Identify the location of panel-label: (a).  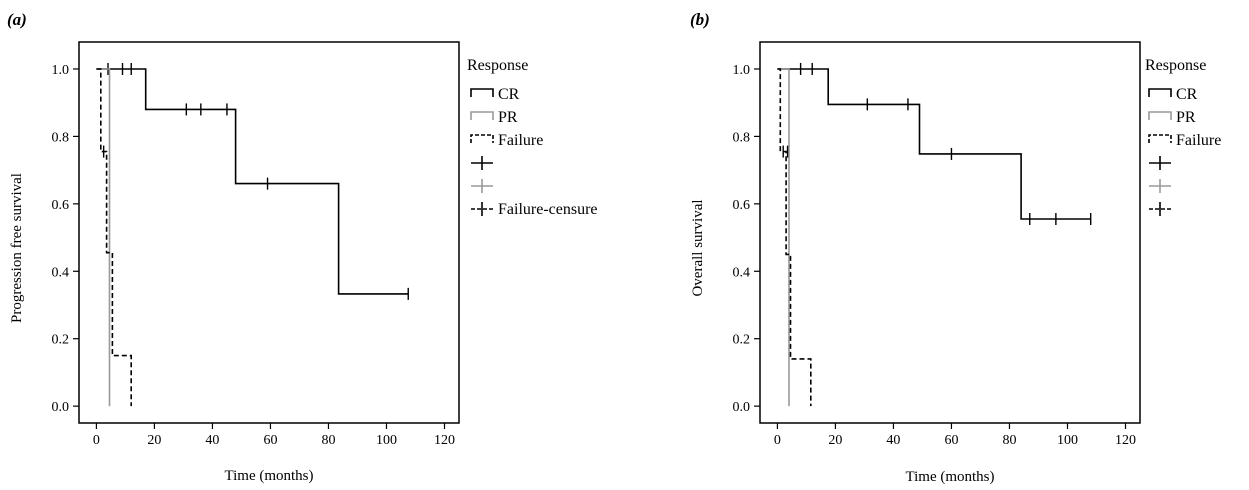
(17, 19).